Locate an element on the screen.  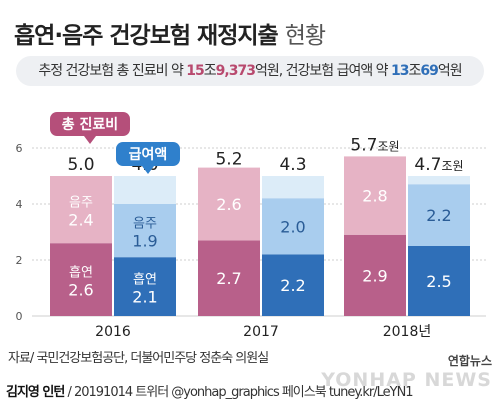
data-label-drinking: 2.4 is located at coordinates (80, 220).